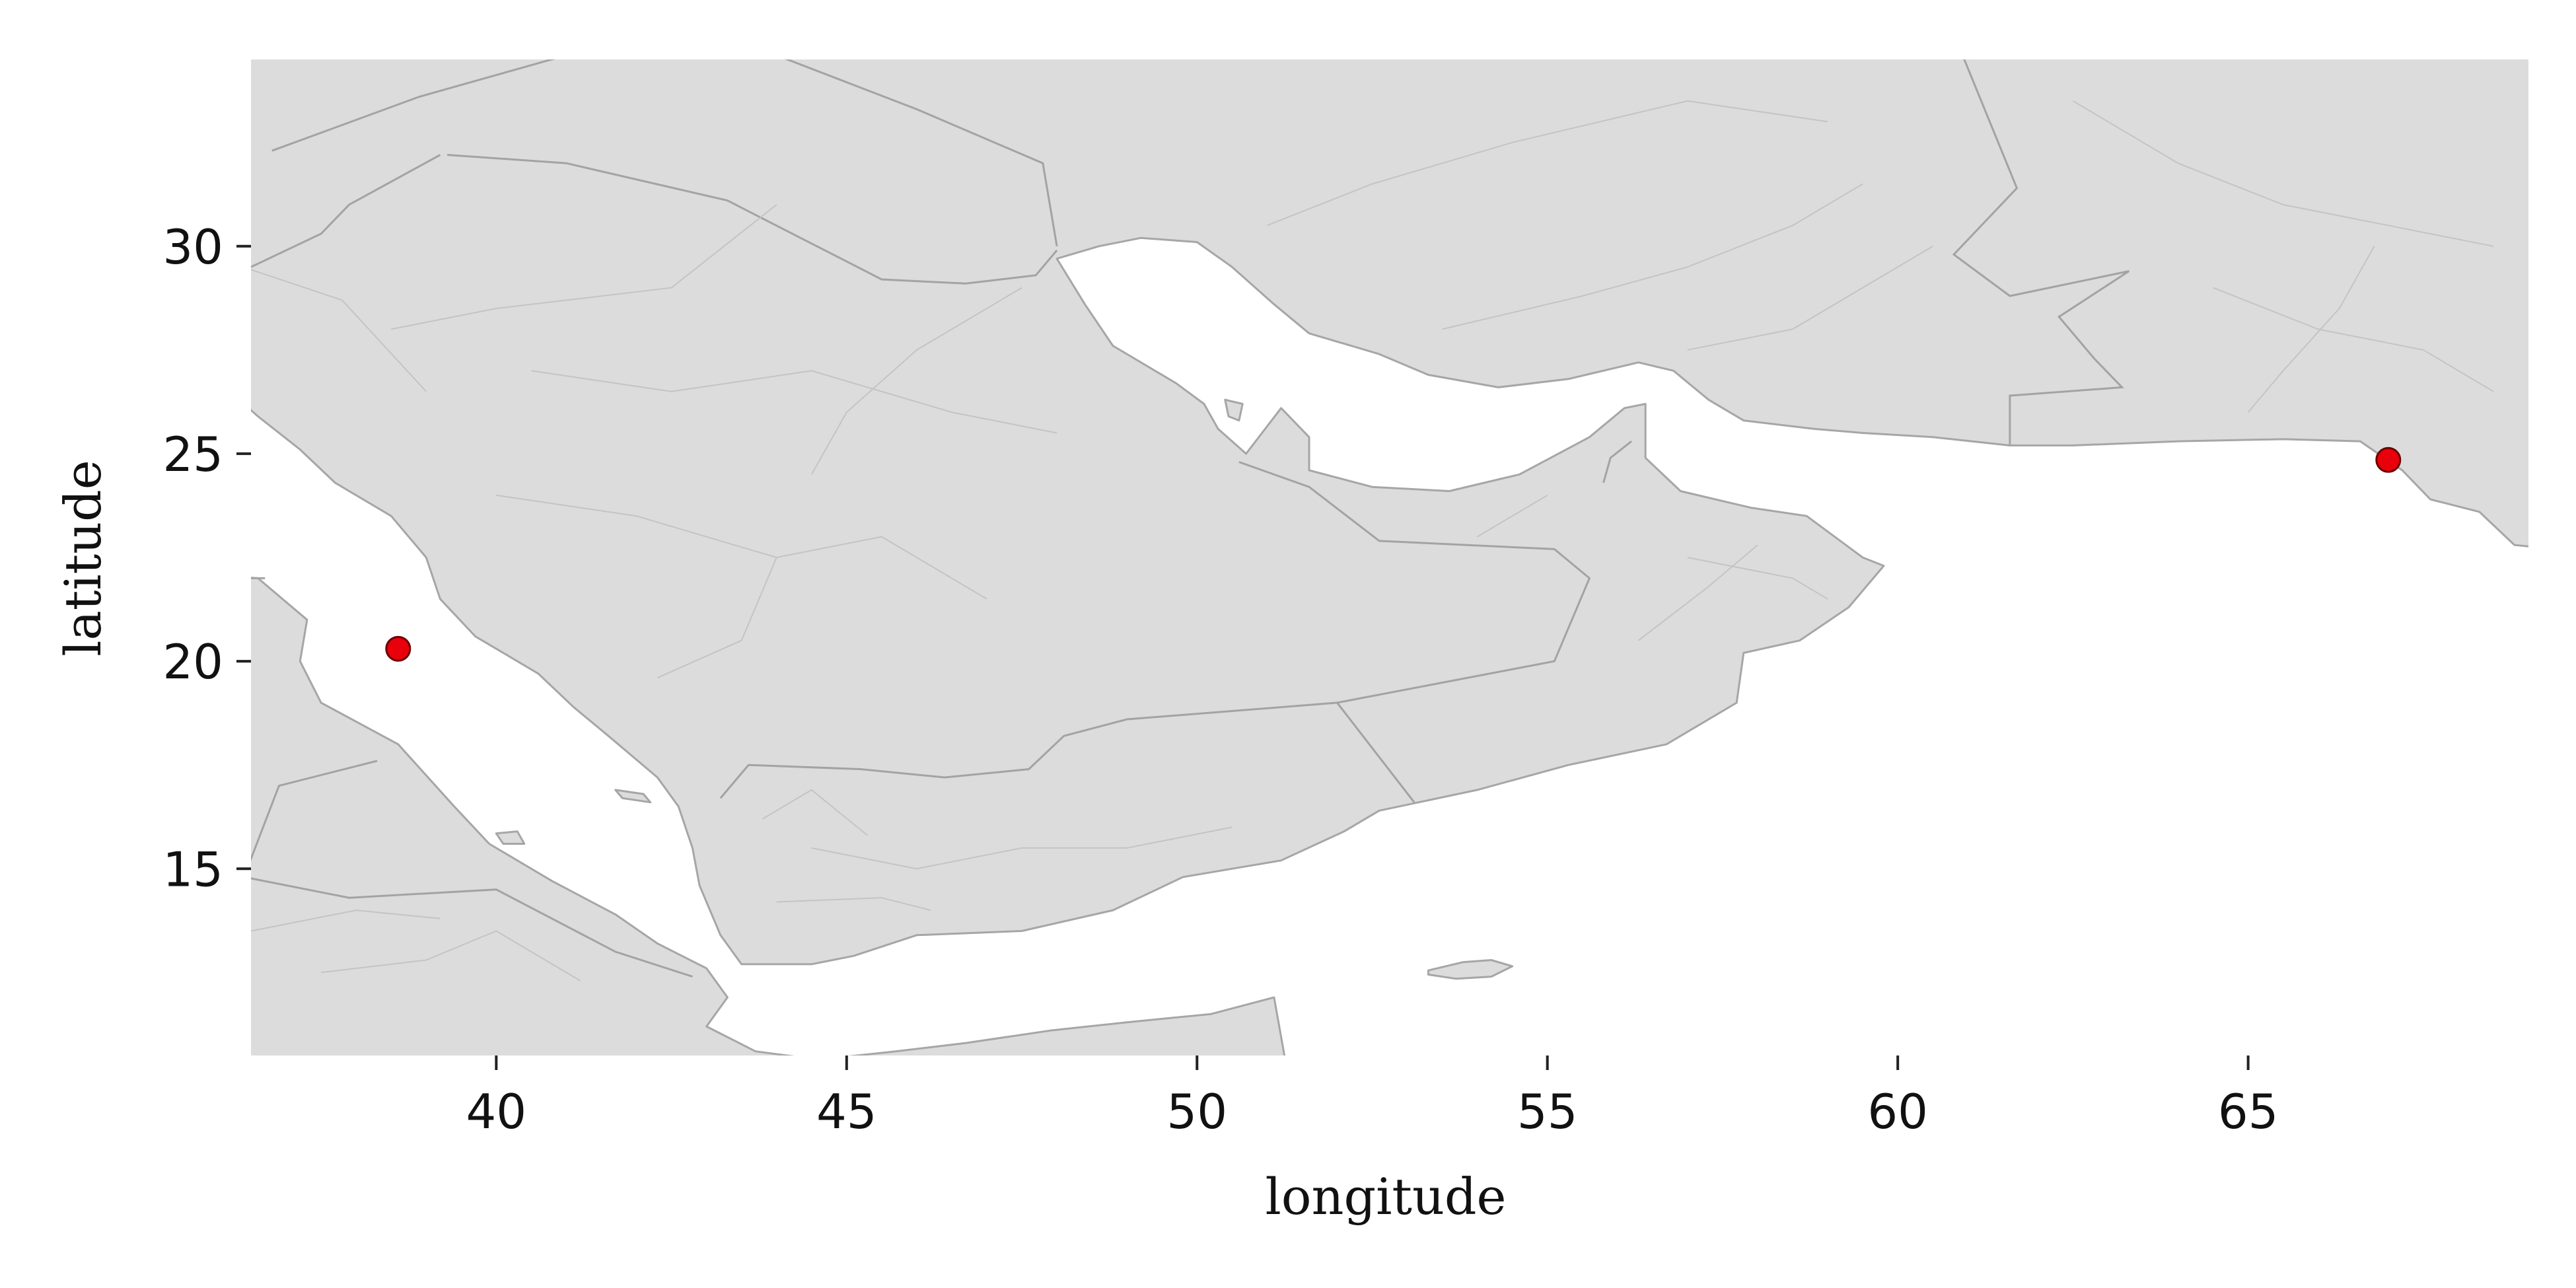  What do you see at coordinates (847, 1111) in the screenshot?
I see `x-tick-label: 45` at bounding box center [847, 1111].